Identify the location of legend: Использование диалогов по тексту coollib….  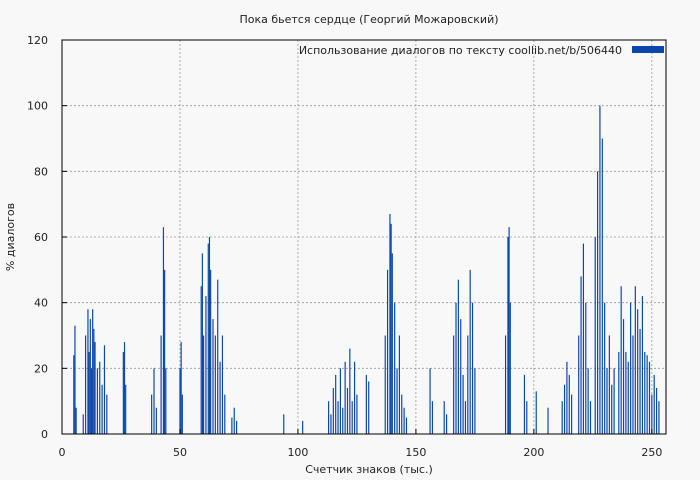
(481, 50).